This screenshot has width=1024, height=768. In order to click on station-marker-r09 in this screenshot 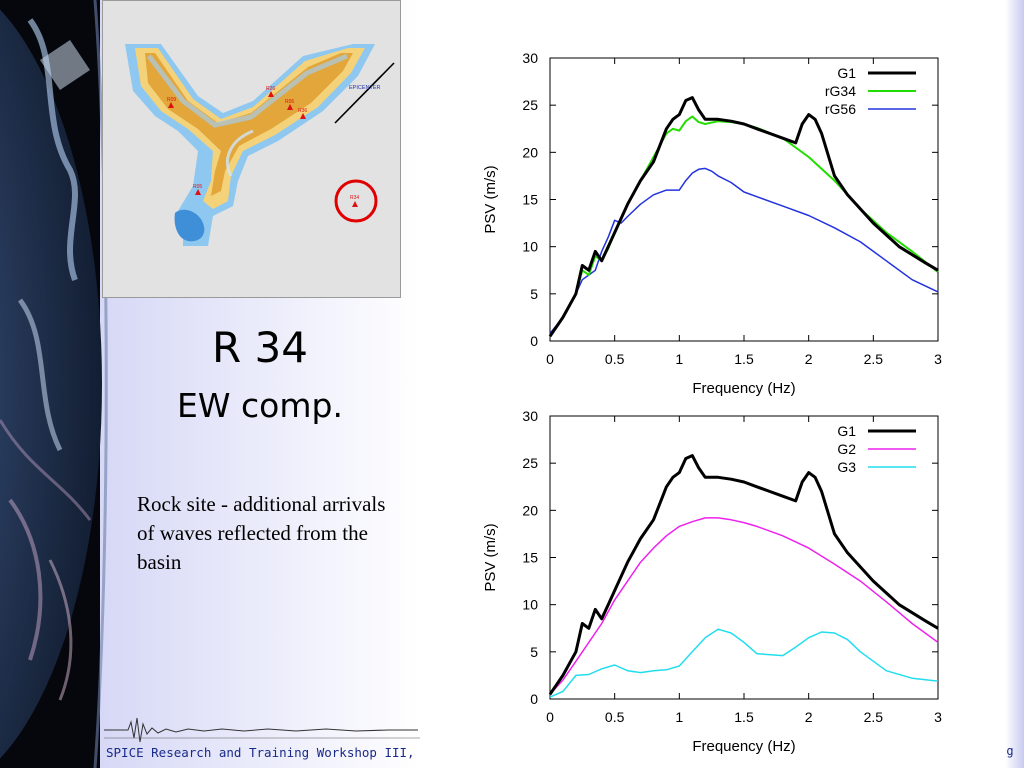, I will do `click(171, 105)`.